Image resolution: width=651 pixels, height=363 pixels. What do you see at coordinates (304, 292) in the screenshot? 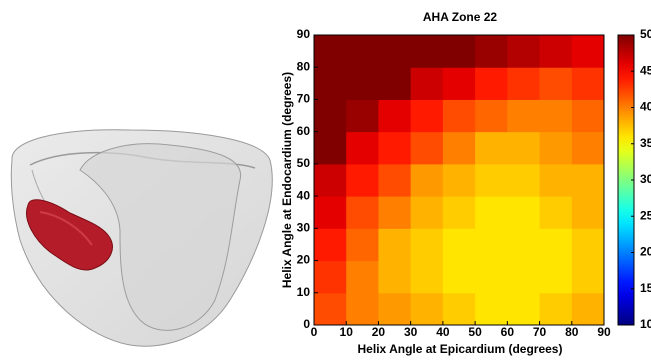
I see `y-tick-label: 10` at bounding box center [304, 292].